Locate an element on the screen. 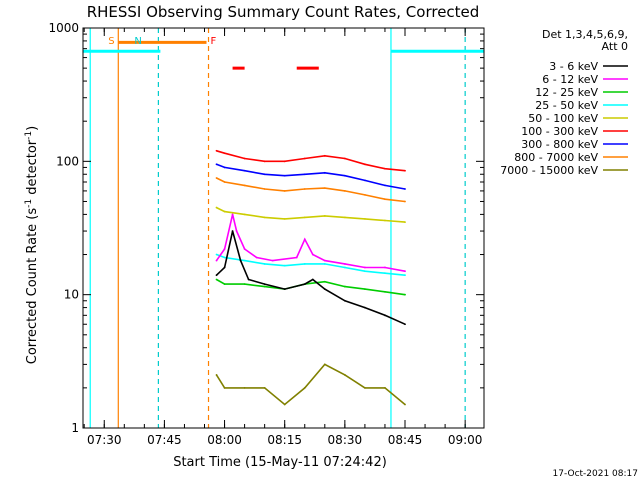 Image resolution: width=640 pixels, height=480 pixels. y-axis-label: Corrected Count Rate (s-1 detector-1) is located at coordinates (32, 245).